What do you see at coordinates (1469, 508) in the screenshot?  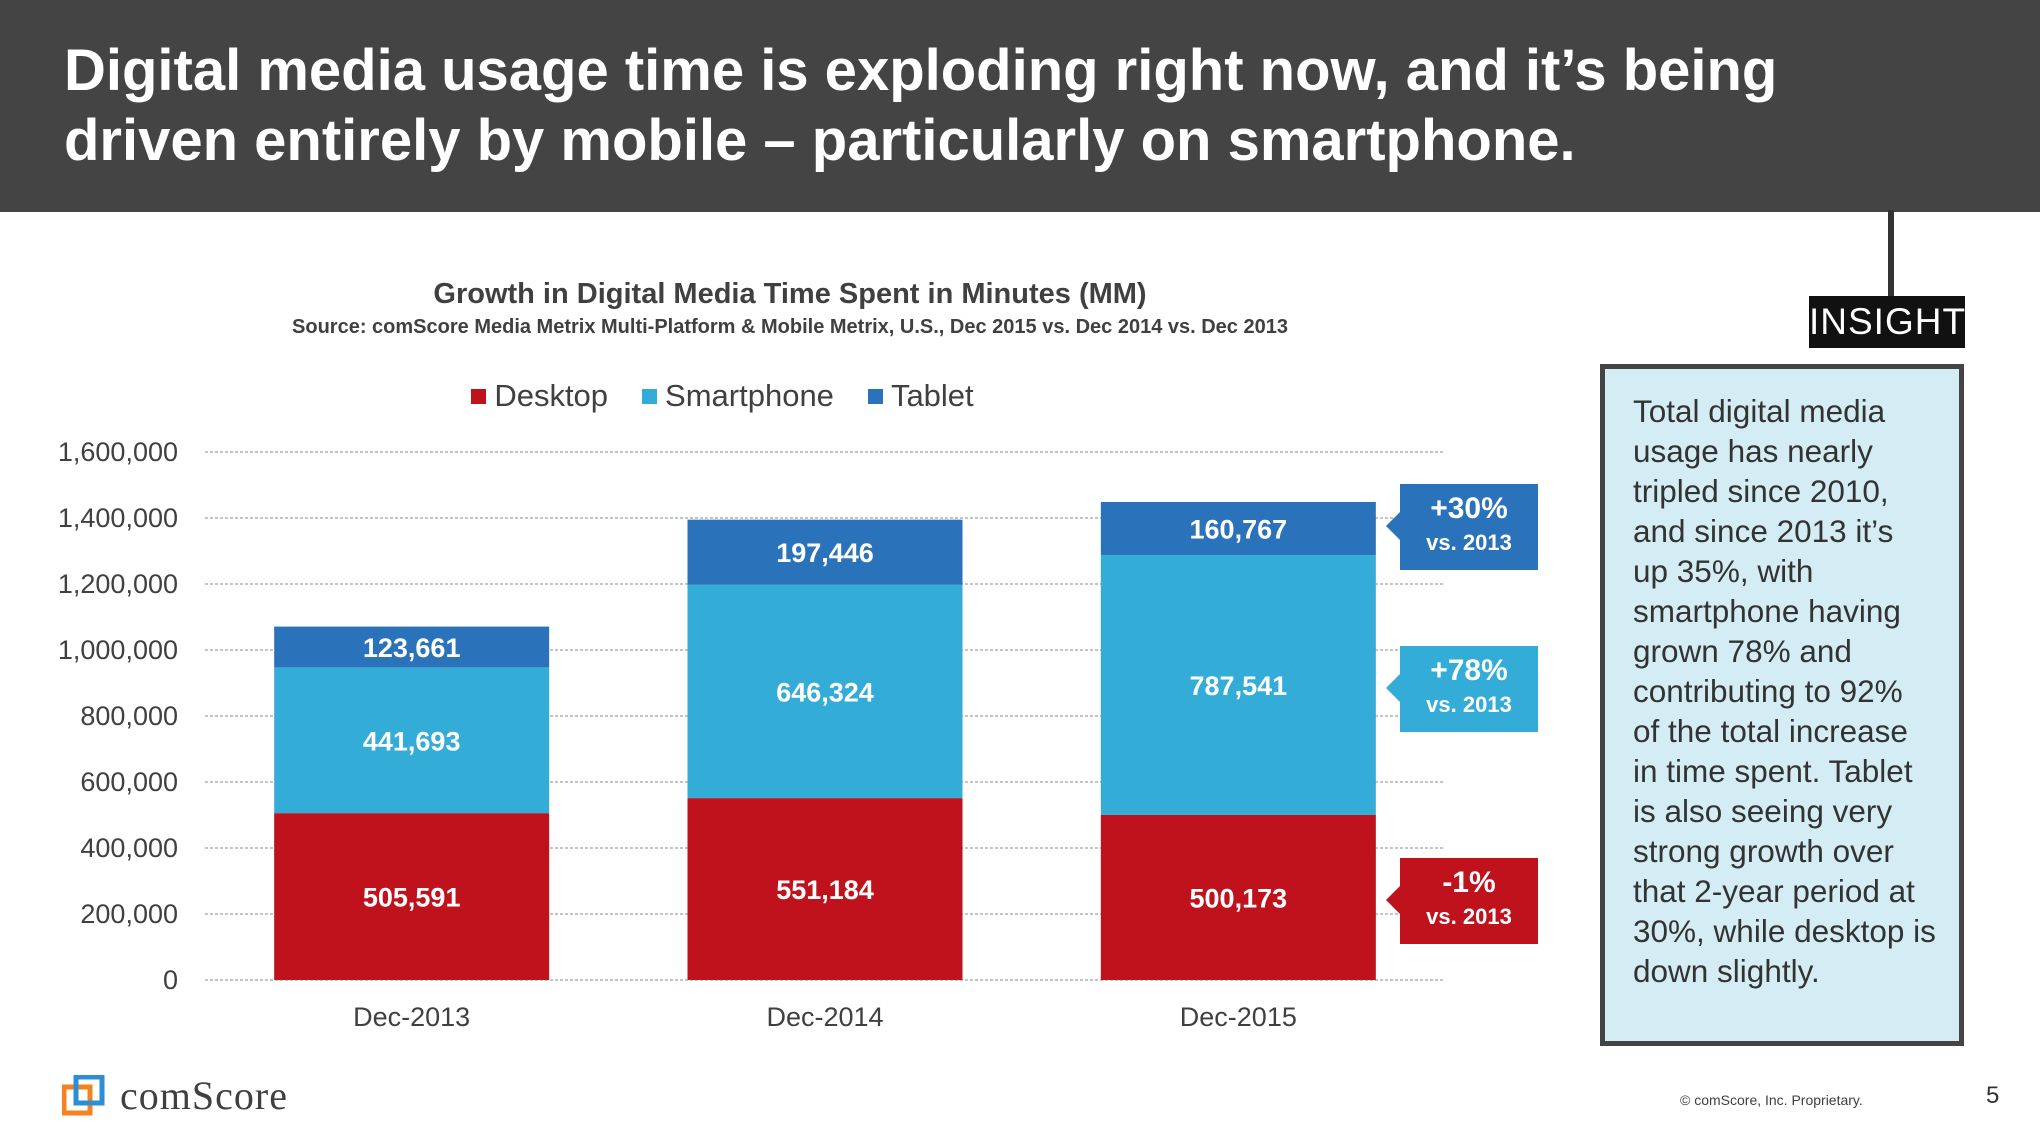 I see `callout-pct: +30%` at bounding box center [1469, 508].